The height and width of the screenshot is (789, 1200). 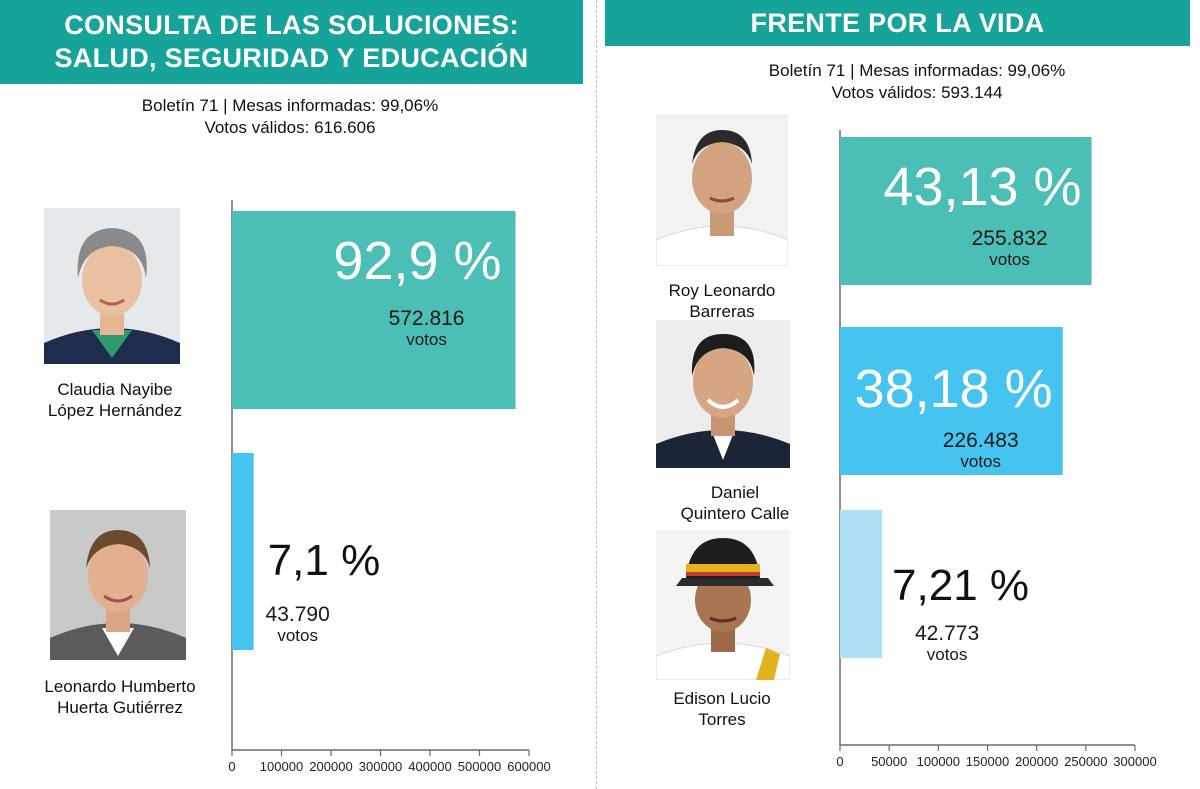 What do you see at coordinates (722, 301) in the screenshot?
I see `candidate-name: Roy Leonardo Barreras` at bounding box center [722, 301].